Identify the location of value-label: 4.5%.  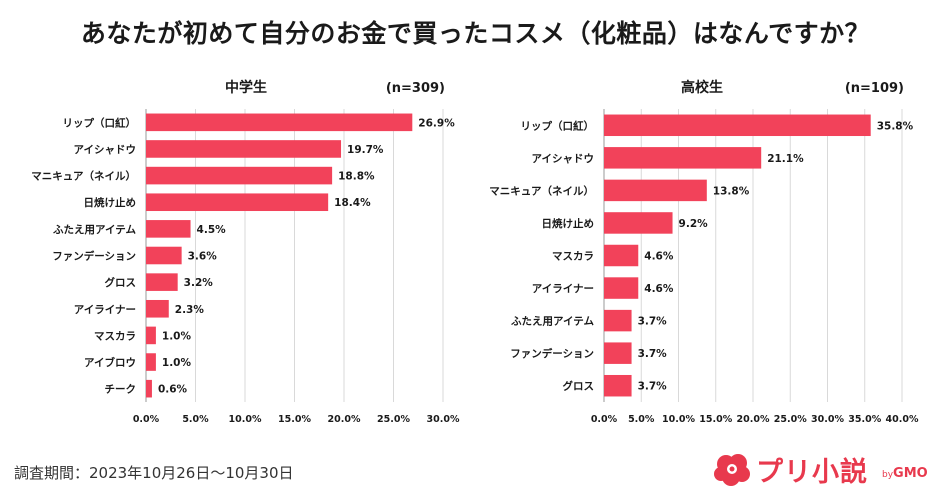
(212, 230).